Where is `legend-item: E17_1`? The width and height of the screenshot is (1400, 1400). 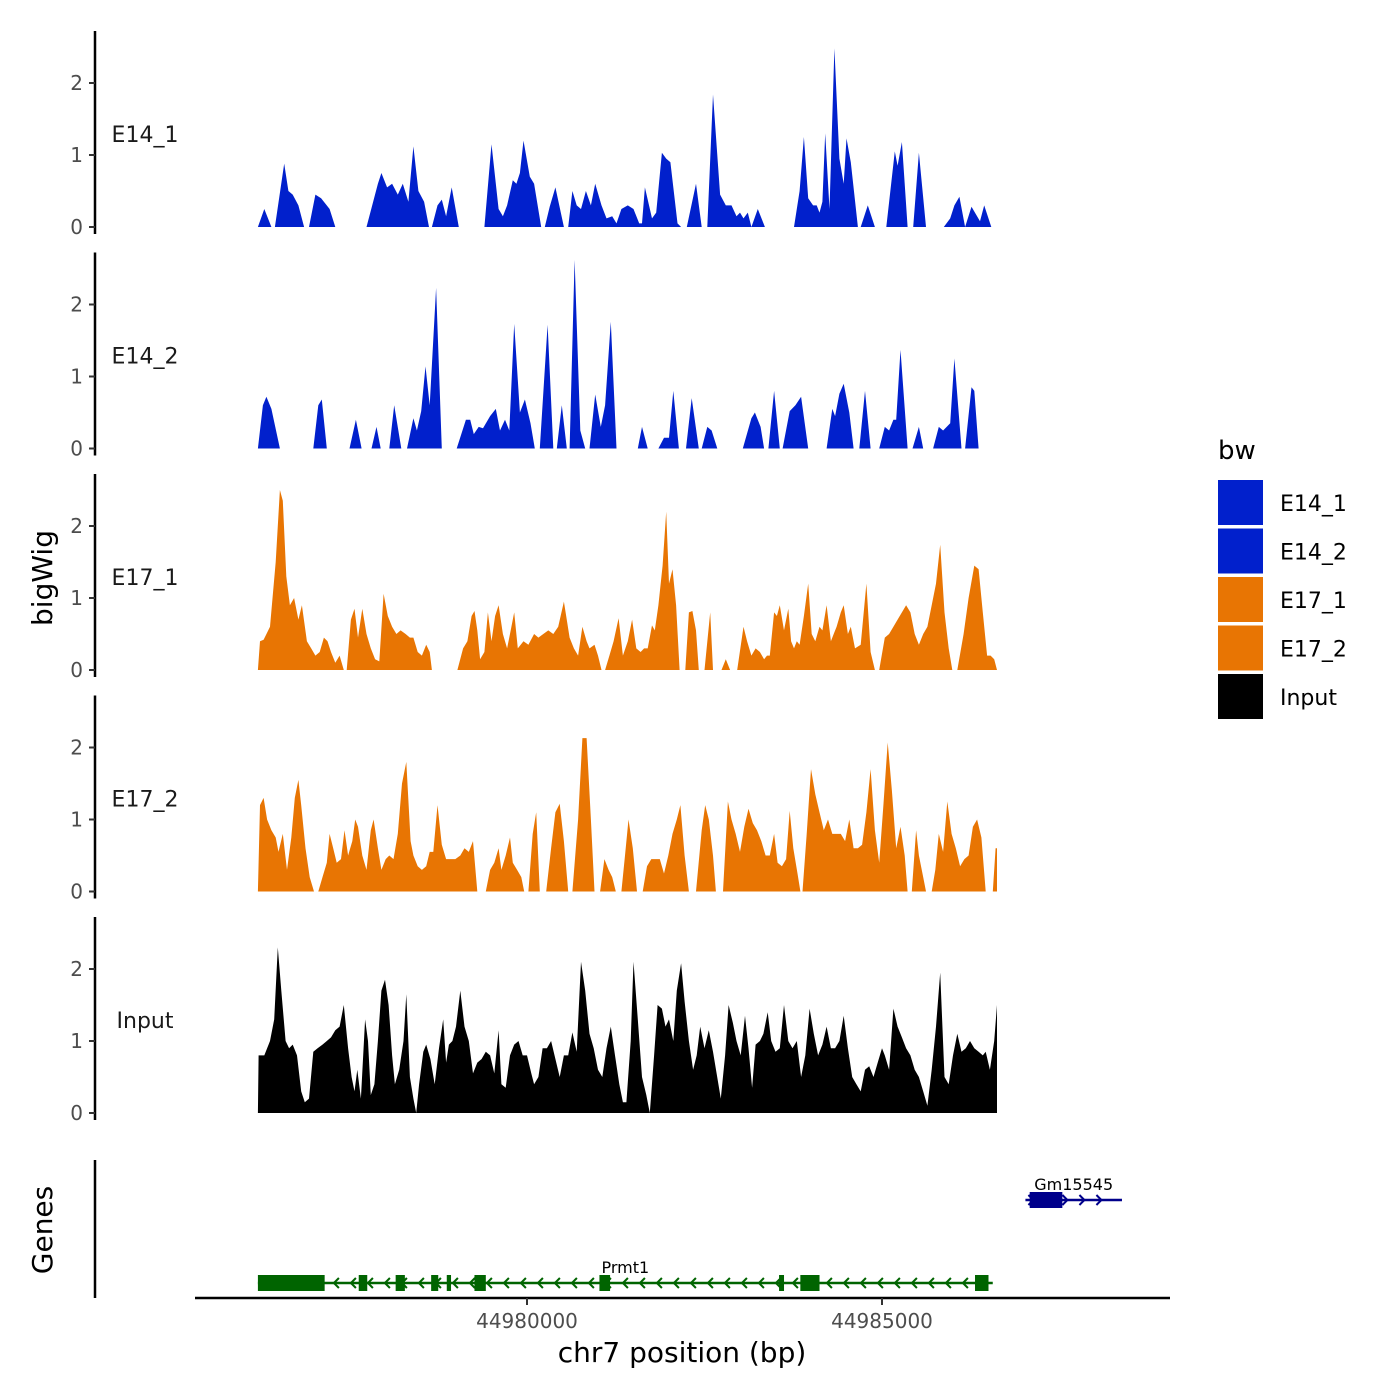
legend-item: E17_1 is located at coordinates (1282, 599).